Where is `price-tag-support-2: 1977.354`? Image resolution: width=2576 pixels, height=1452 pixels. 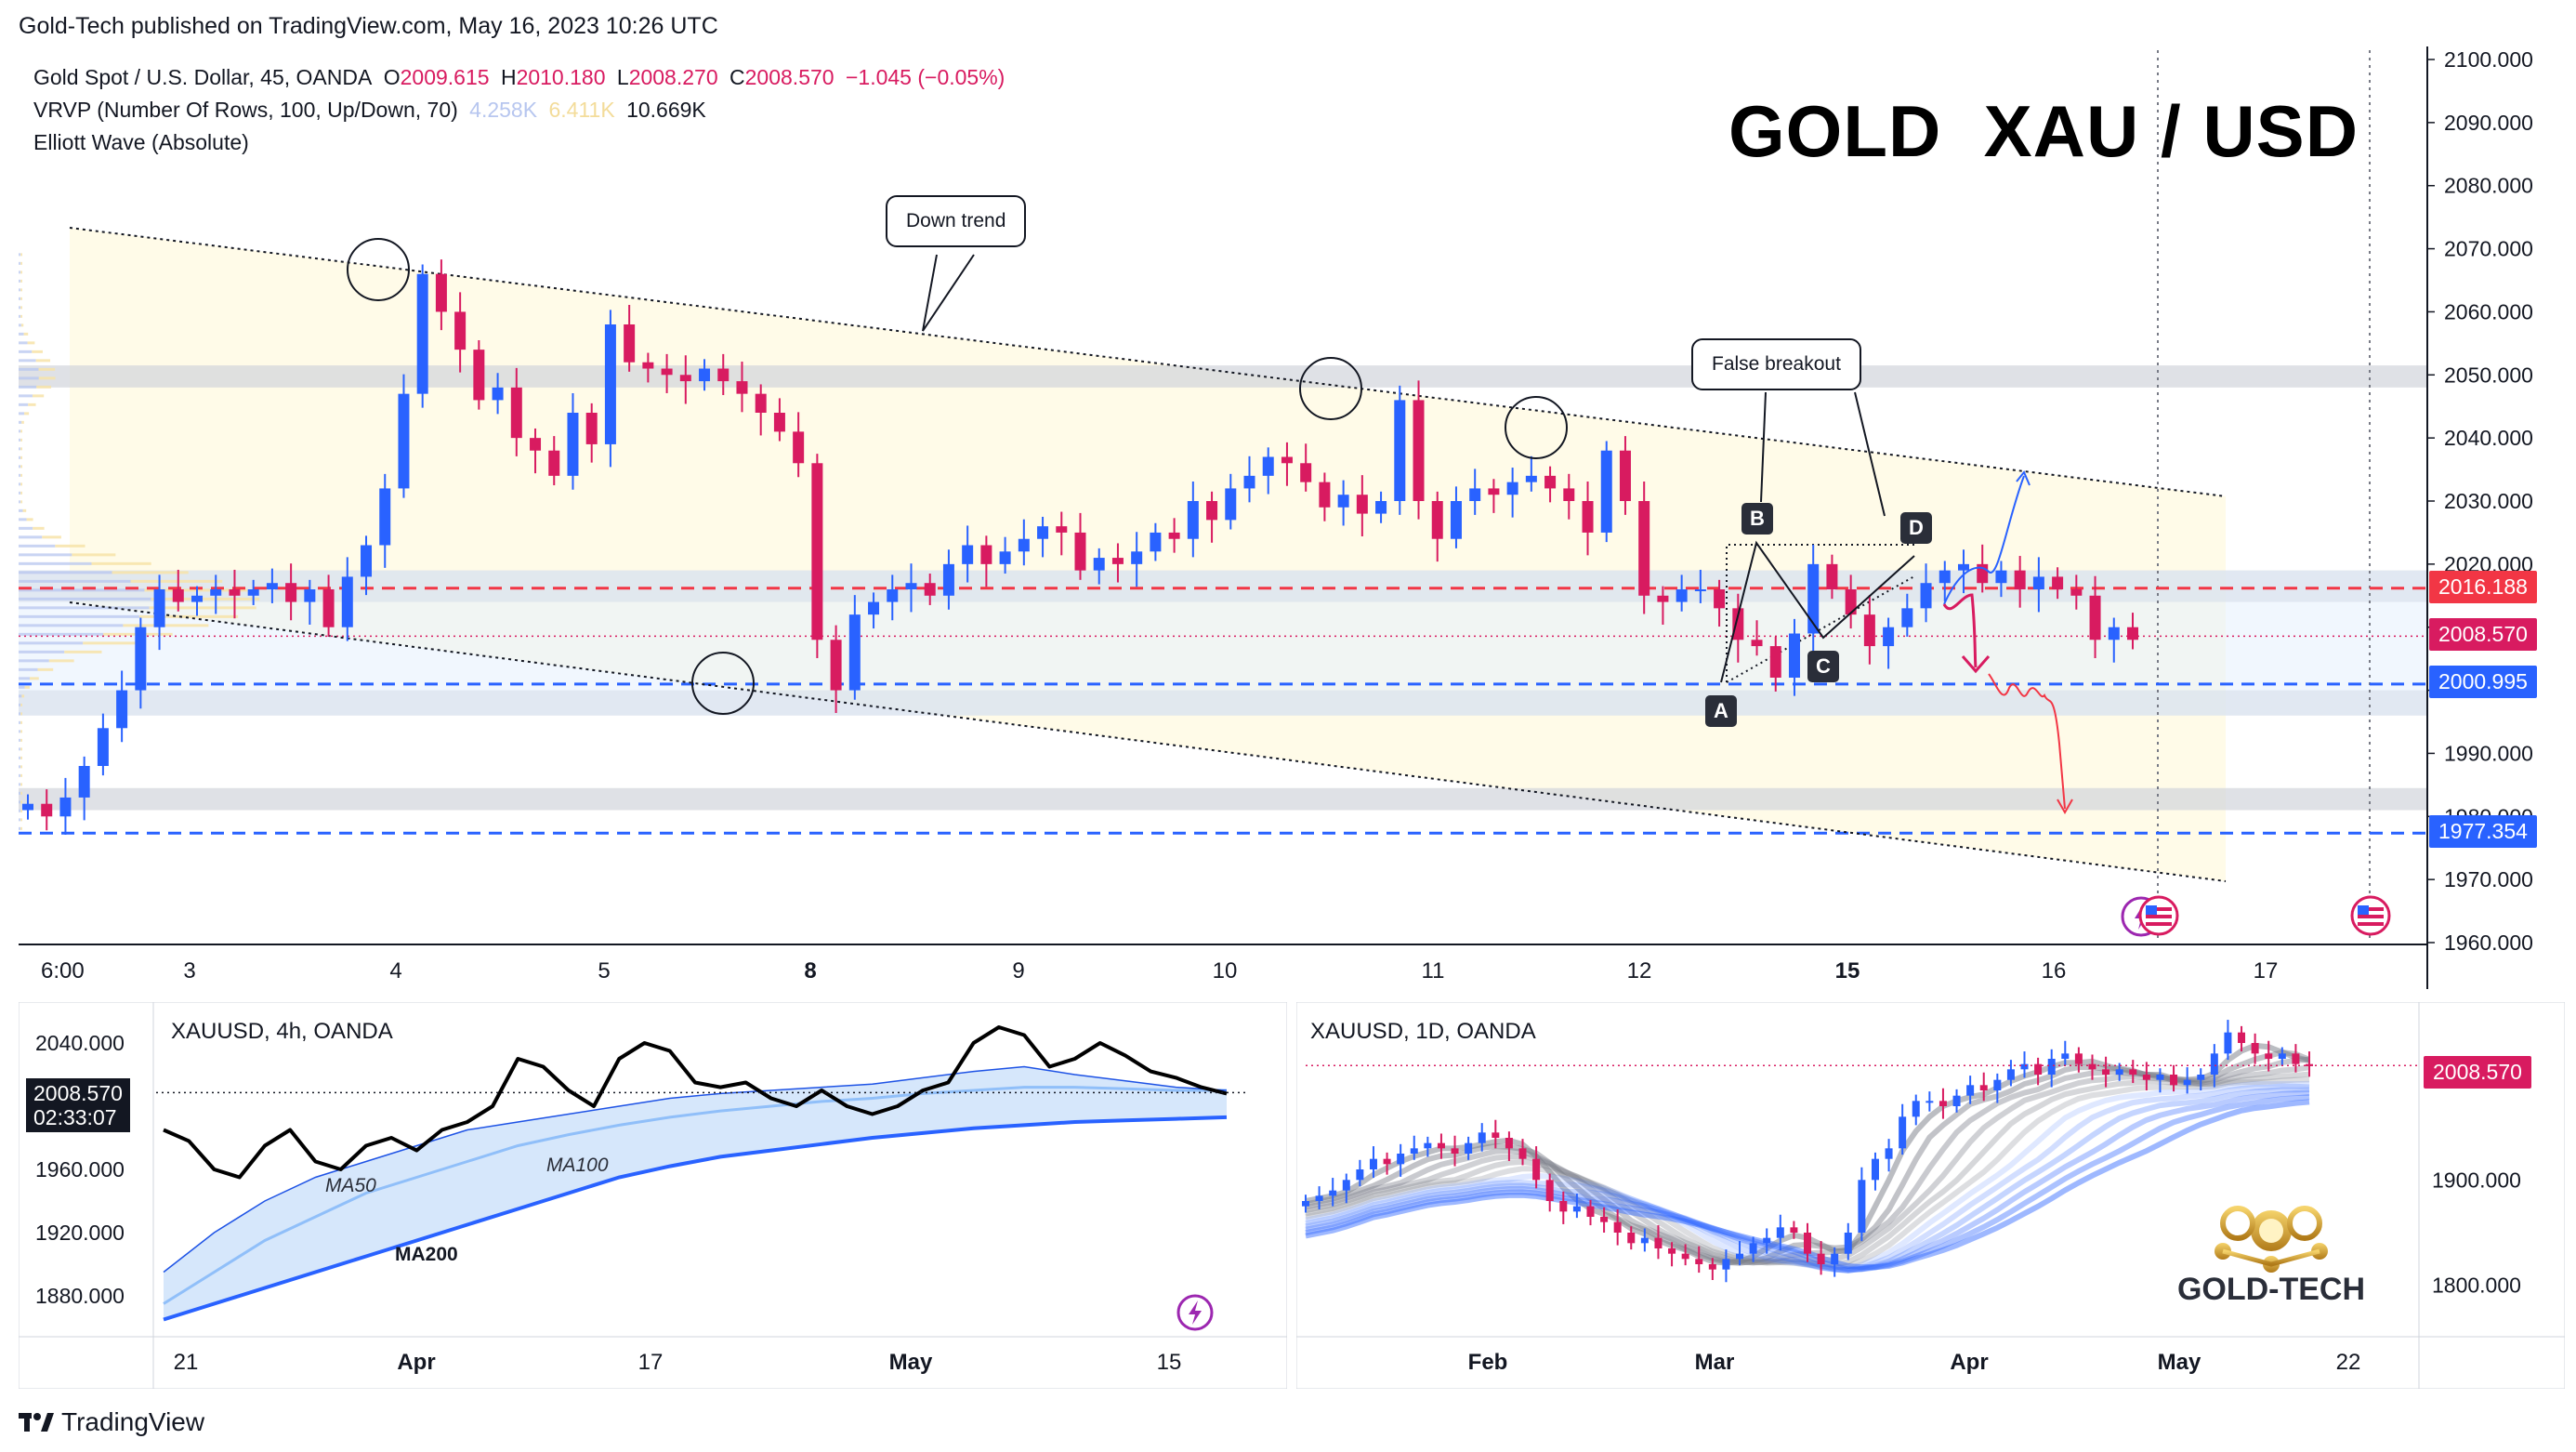 price-tag-support-2: 1977.354 is located at coordinates (2483, 831).